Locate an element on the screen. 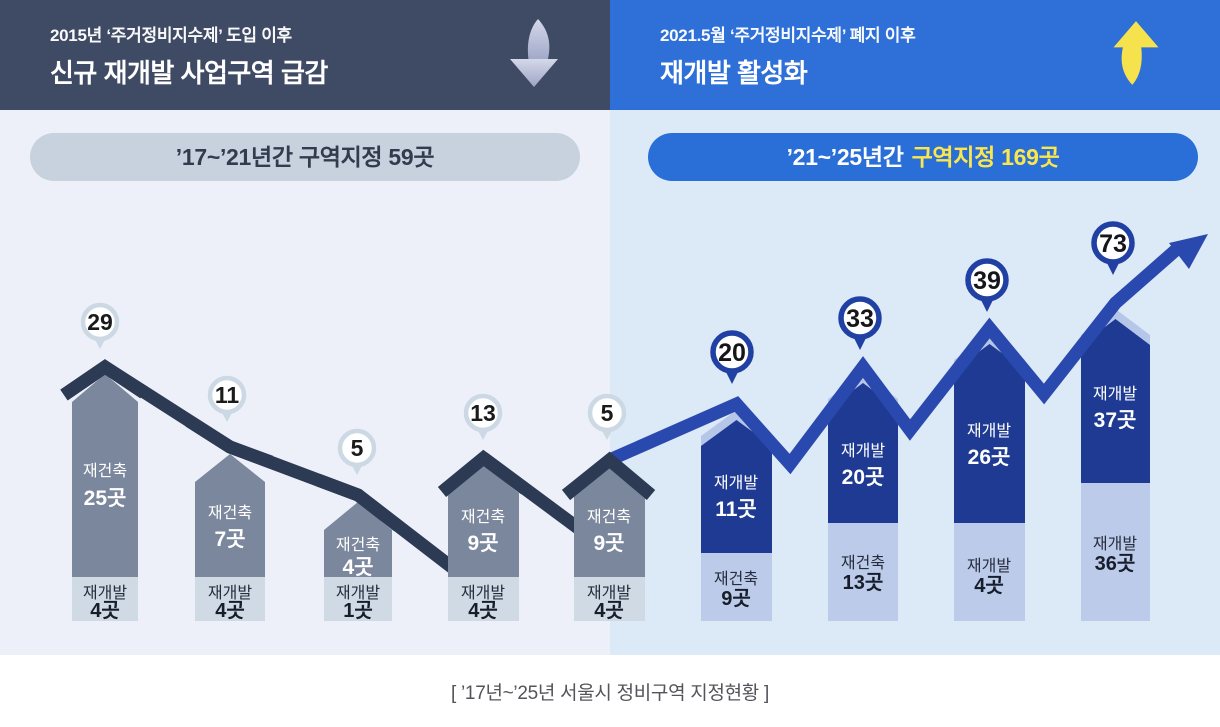 The width and height of the screenshot is (1220, 727). bar-8-bottom-segment is located at coordinates (989, 572).